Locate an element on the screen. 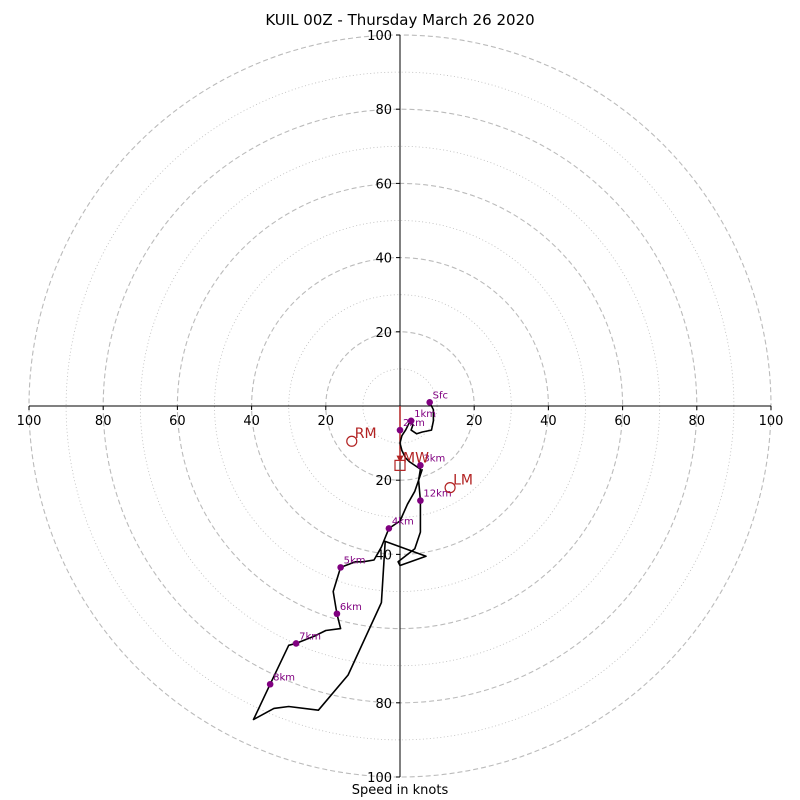 This screenshot has height=800, width=800. height-marker-label: 3km is located at coordinates (434, 458).